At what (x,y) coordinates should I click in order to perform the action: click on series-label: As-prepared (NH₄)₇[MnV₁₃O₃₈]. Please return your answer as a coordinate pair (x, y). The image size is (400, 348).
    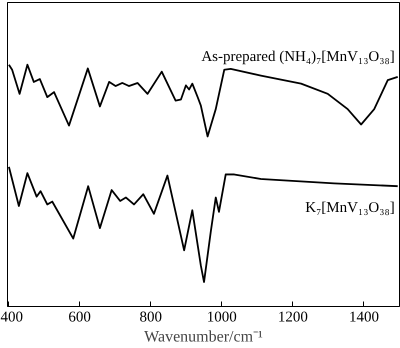
    Looking at the image, I should click on (298, 56).